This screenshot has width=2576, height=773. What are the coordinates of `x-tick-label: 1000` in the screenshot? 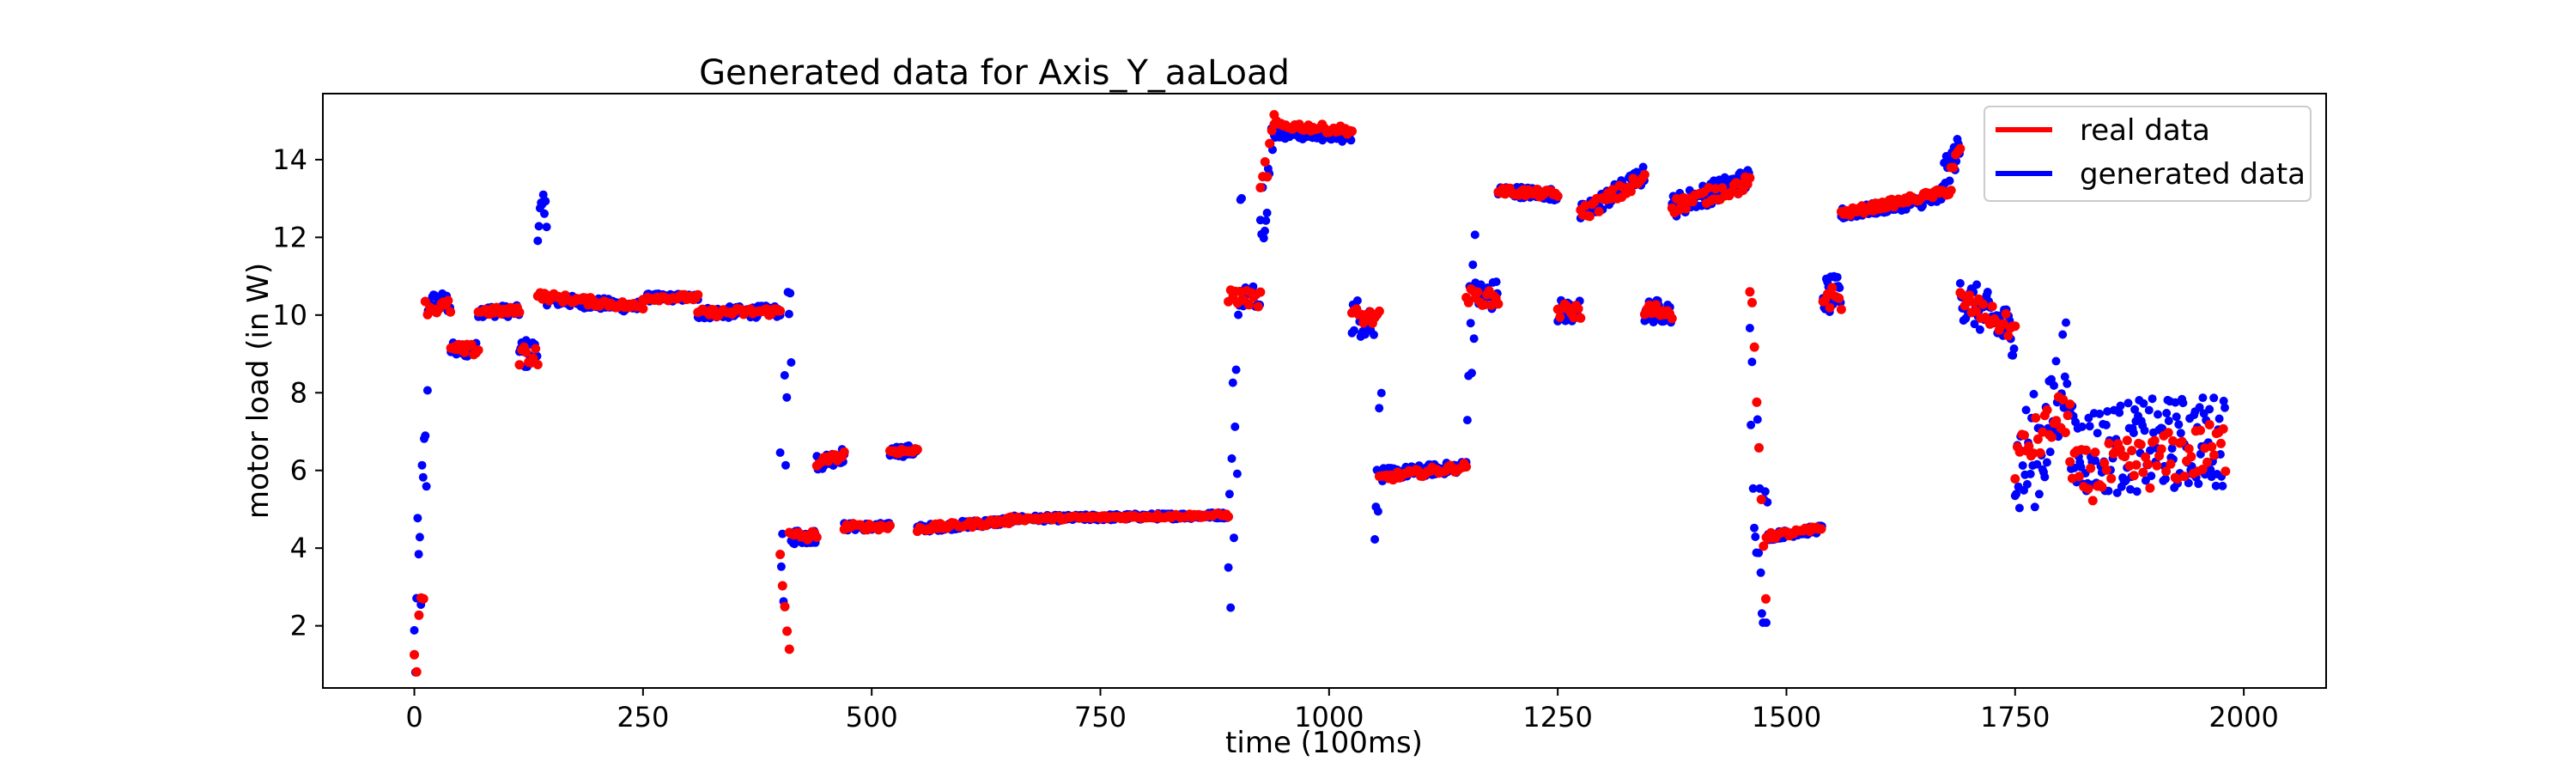 It's located at (1329, 717).